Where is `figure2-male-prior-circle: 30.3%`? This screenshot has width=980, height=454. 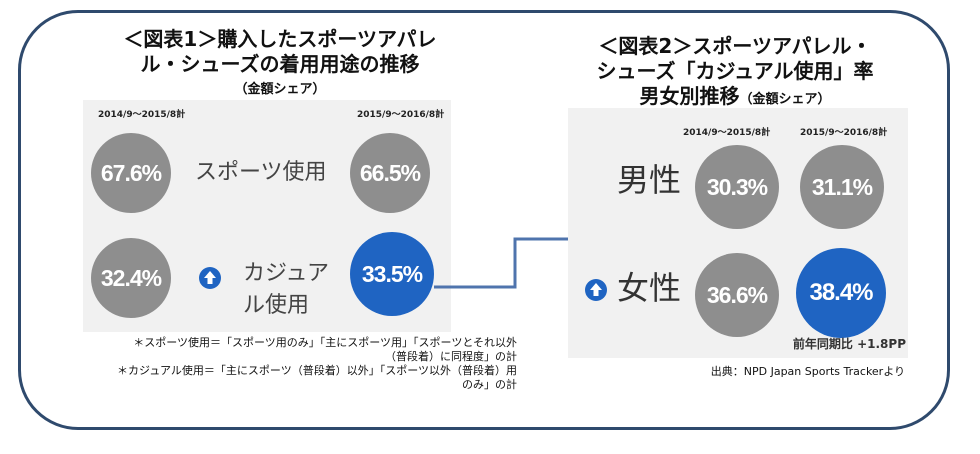
figure2-male-prior-circle: 30.3% is located at coordinates (737, 187).